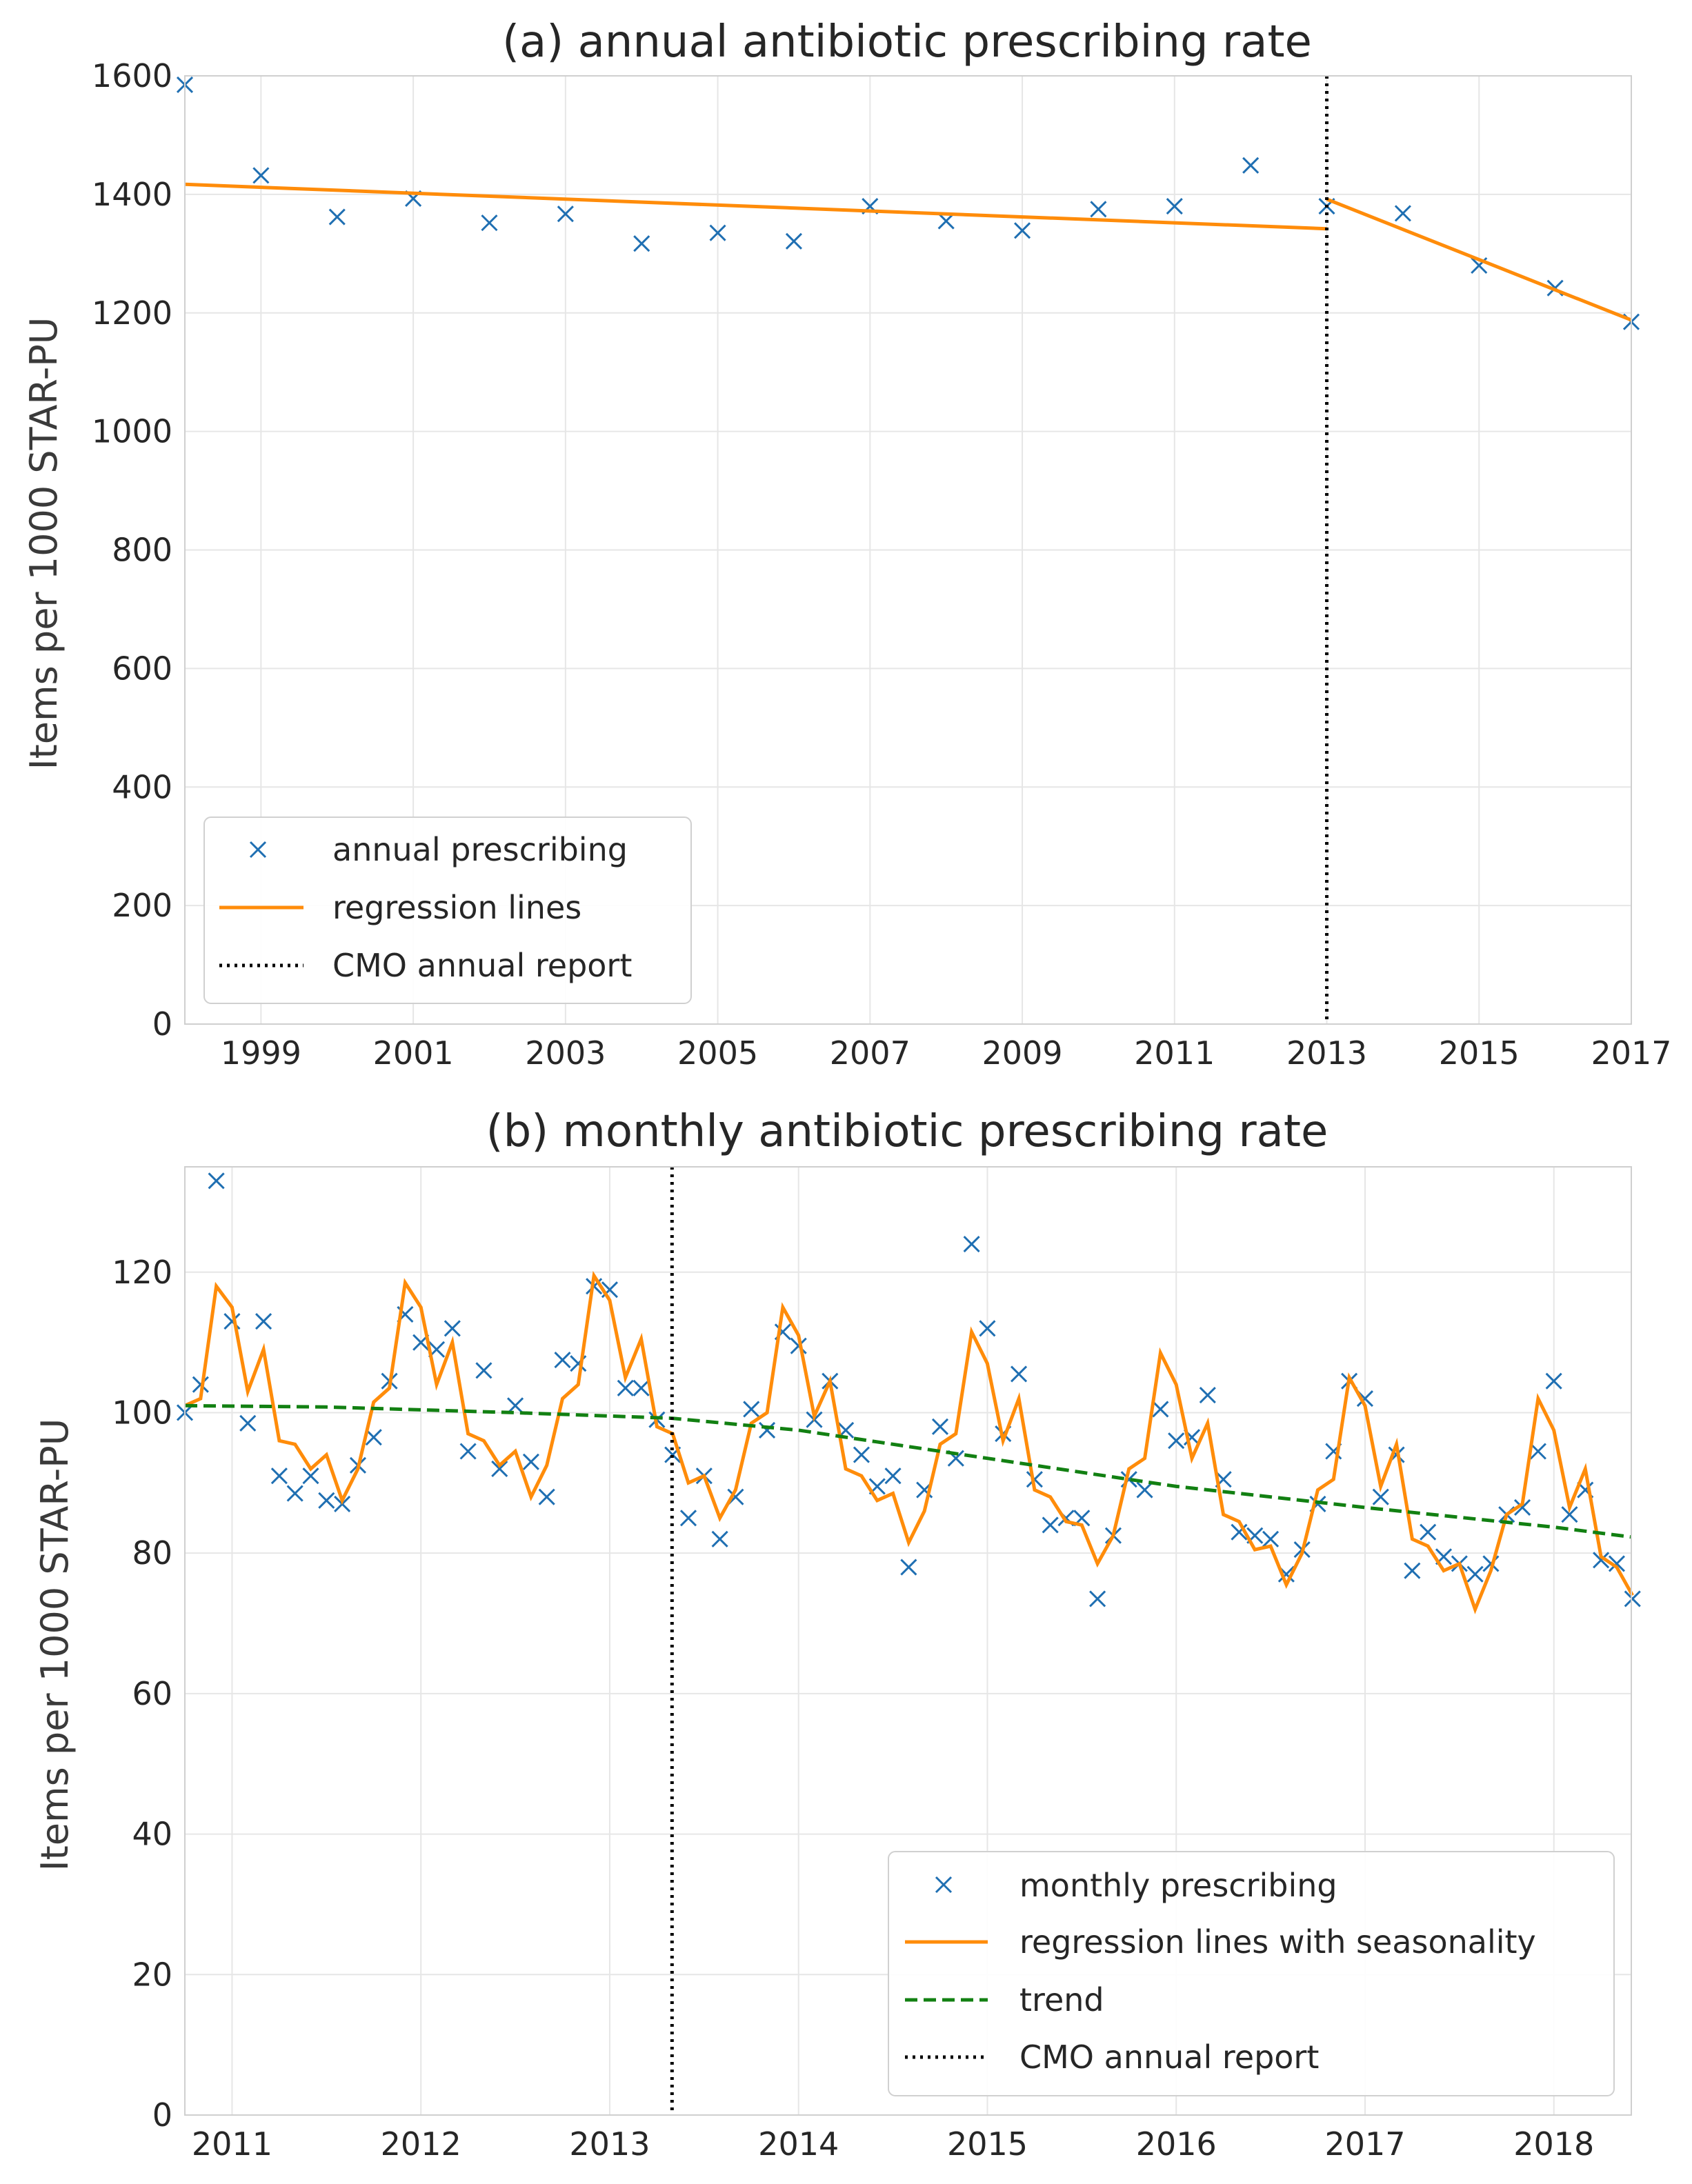  I want to click on chart-a-x-ticks: 1999 2001 2003 2005 2007 2009 2011 2013 2015 2017, so click(946, 1053).